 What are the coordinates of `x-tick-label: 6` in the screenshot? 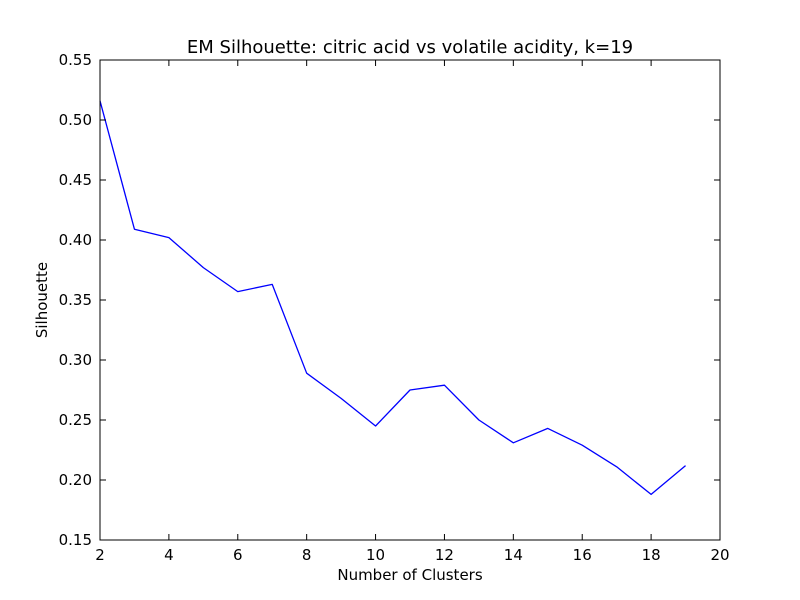 It's located at (238, 555).